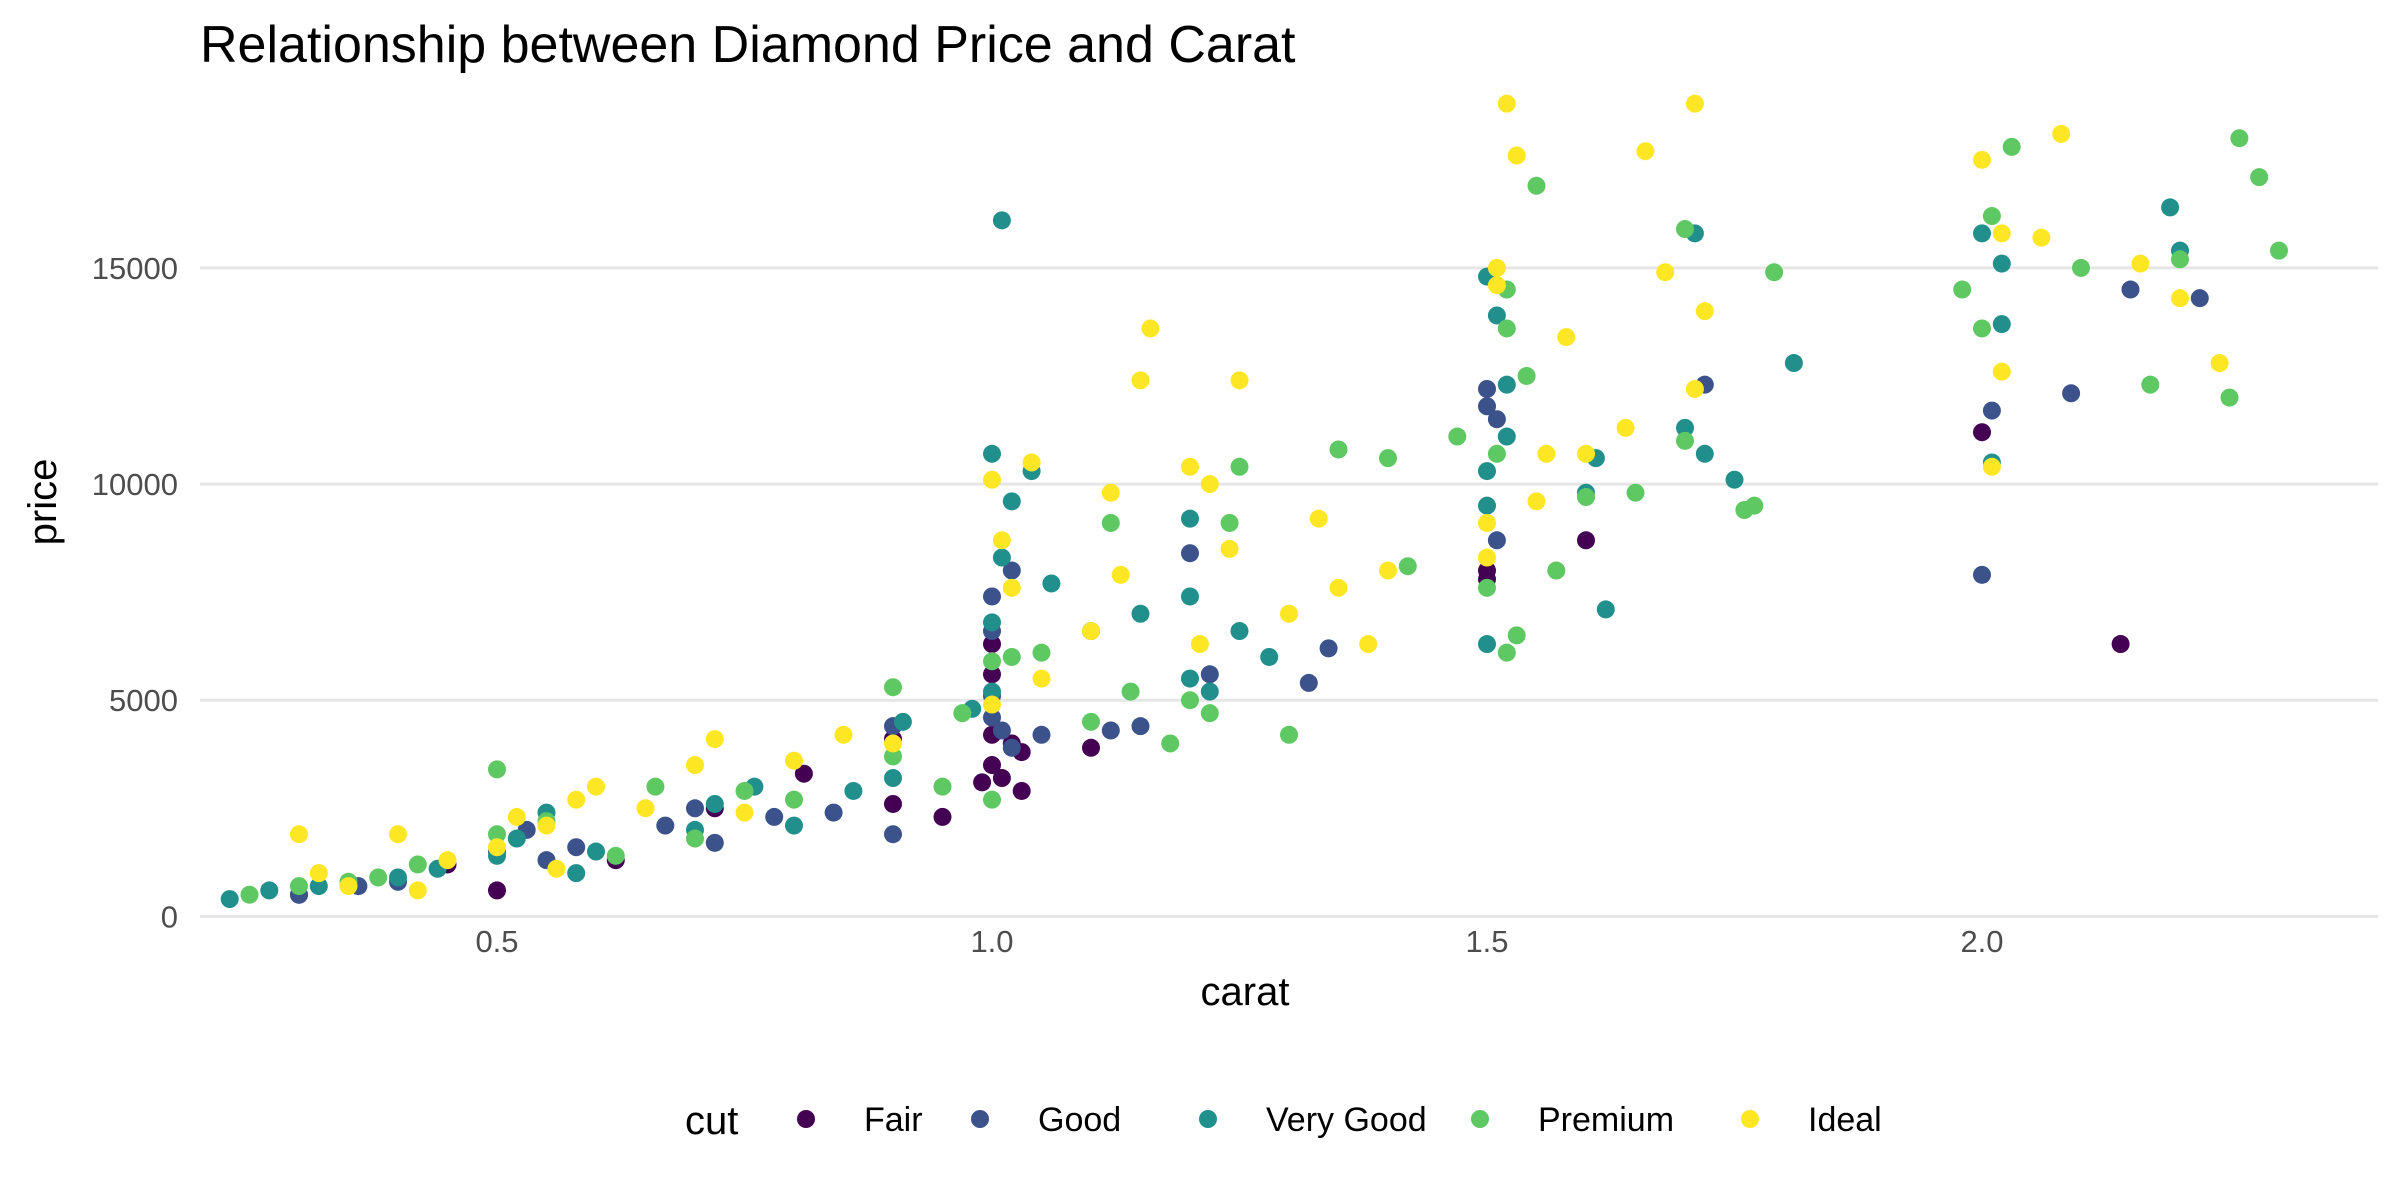 This screenshot has height=1200, width=2400. What do you see at coordinates (711, 1121) in the screenshot?
I see `legend-title: cut` at bounding box center [711, 1121].